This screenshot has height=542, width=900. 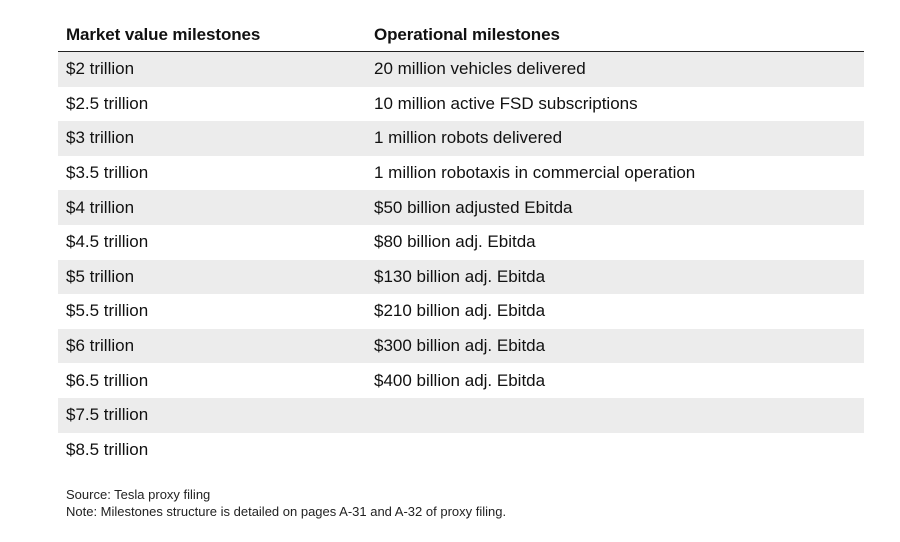 What do you see at coordinates (455, 242) in the screenshot?
I see `operational-cell: $80 billion adj. Ebitda` at bounding box center [455, 242].